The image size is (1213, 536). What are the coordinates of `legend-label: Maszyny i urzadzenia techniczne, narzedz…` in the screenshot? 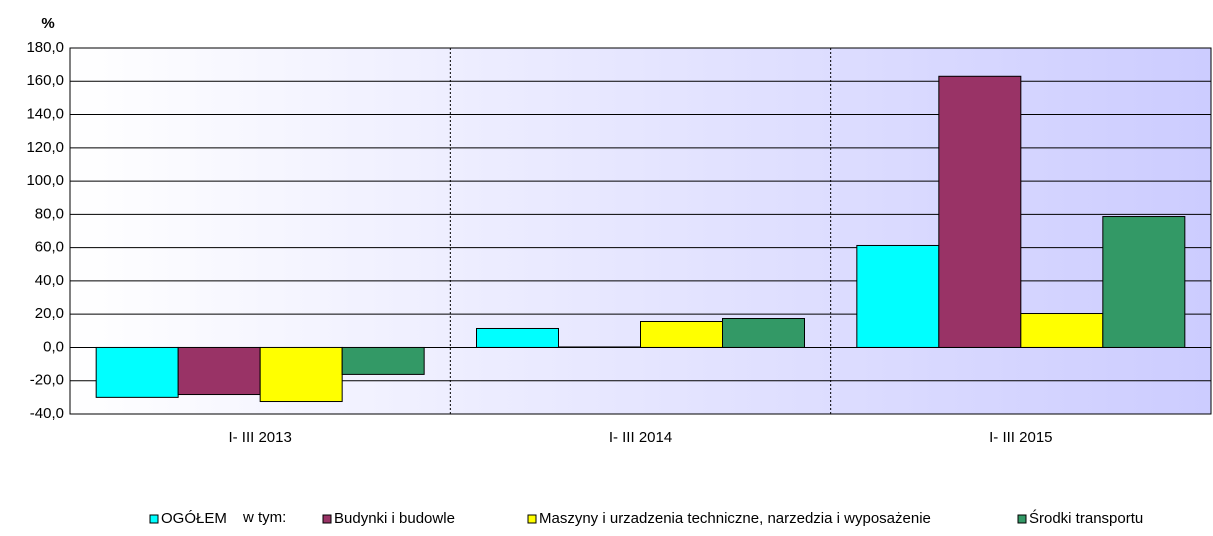 It's located at (735, 518).